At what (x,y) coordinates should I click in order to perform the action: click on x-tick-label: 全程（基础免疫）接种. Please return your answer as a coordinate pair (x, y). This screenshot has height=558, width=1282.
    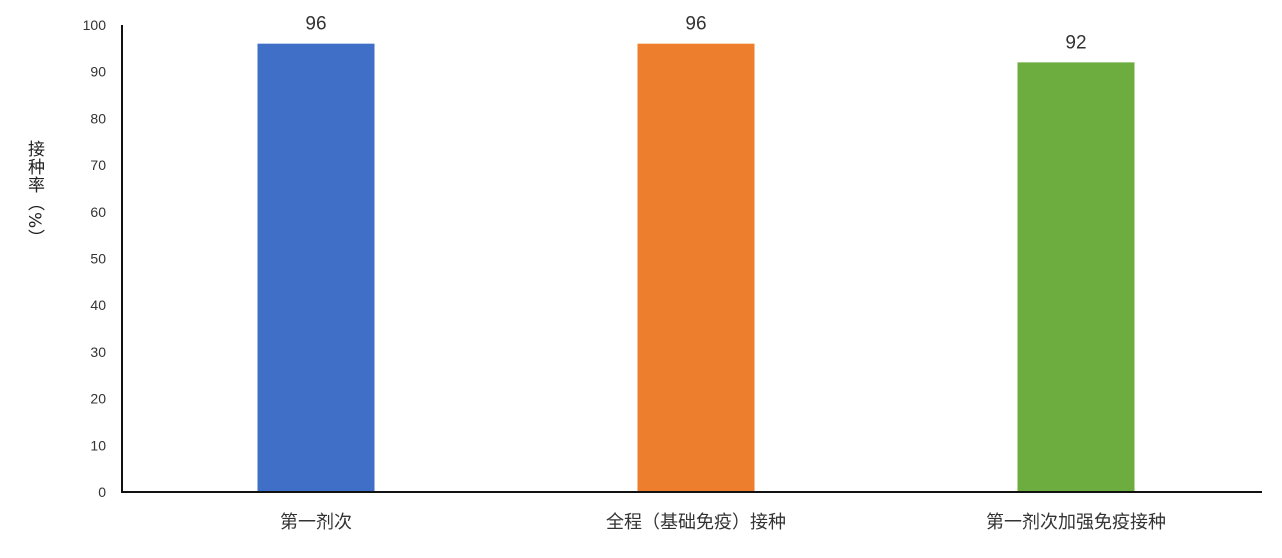
    Looking at the image, I should click on (696, 522).